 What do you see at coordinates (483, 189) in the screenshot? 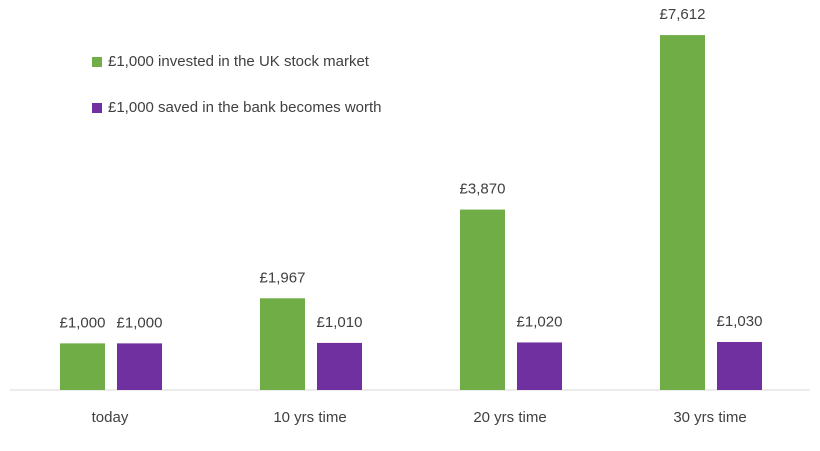
I see `value-label: £3,870` at bounding box center [483, 189].